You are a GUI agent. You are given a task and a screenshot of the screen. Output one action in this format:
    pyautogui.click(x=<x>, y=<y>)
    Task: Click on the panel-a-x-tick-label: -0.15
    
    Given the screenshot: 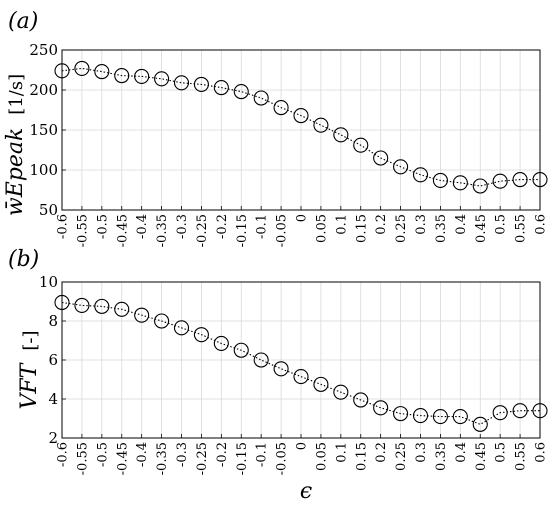 What is the action you would take?
    pyautogui.click(x=242, y=230)
    